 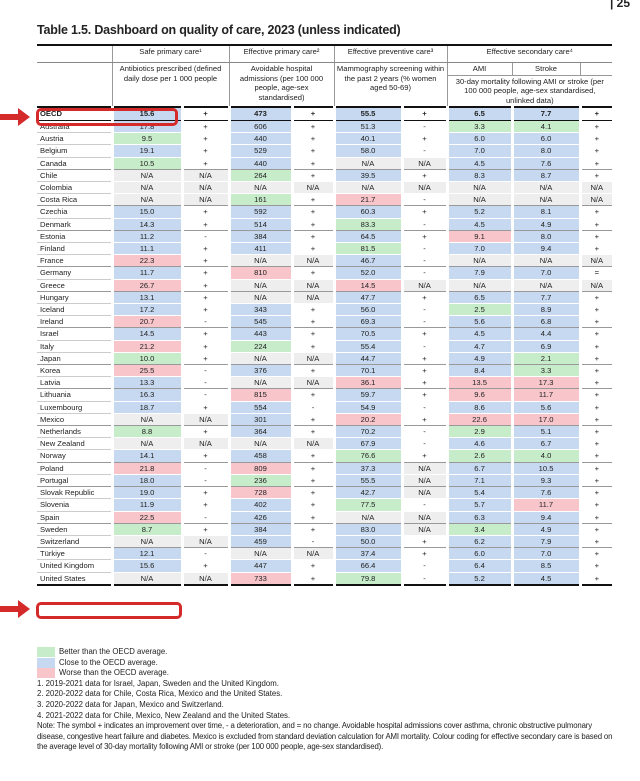 I want to click on group-effective-preventive-care: Effective preventive care³, so click(x=390, y=53).